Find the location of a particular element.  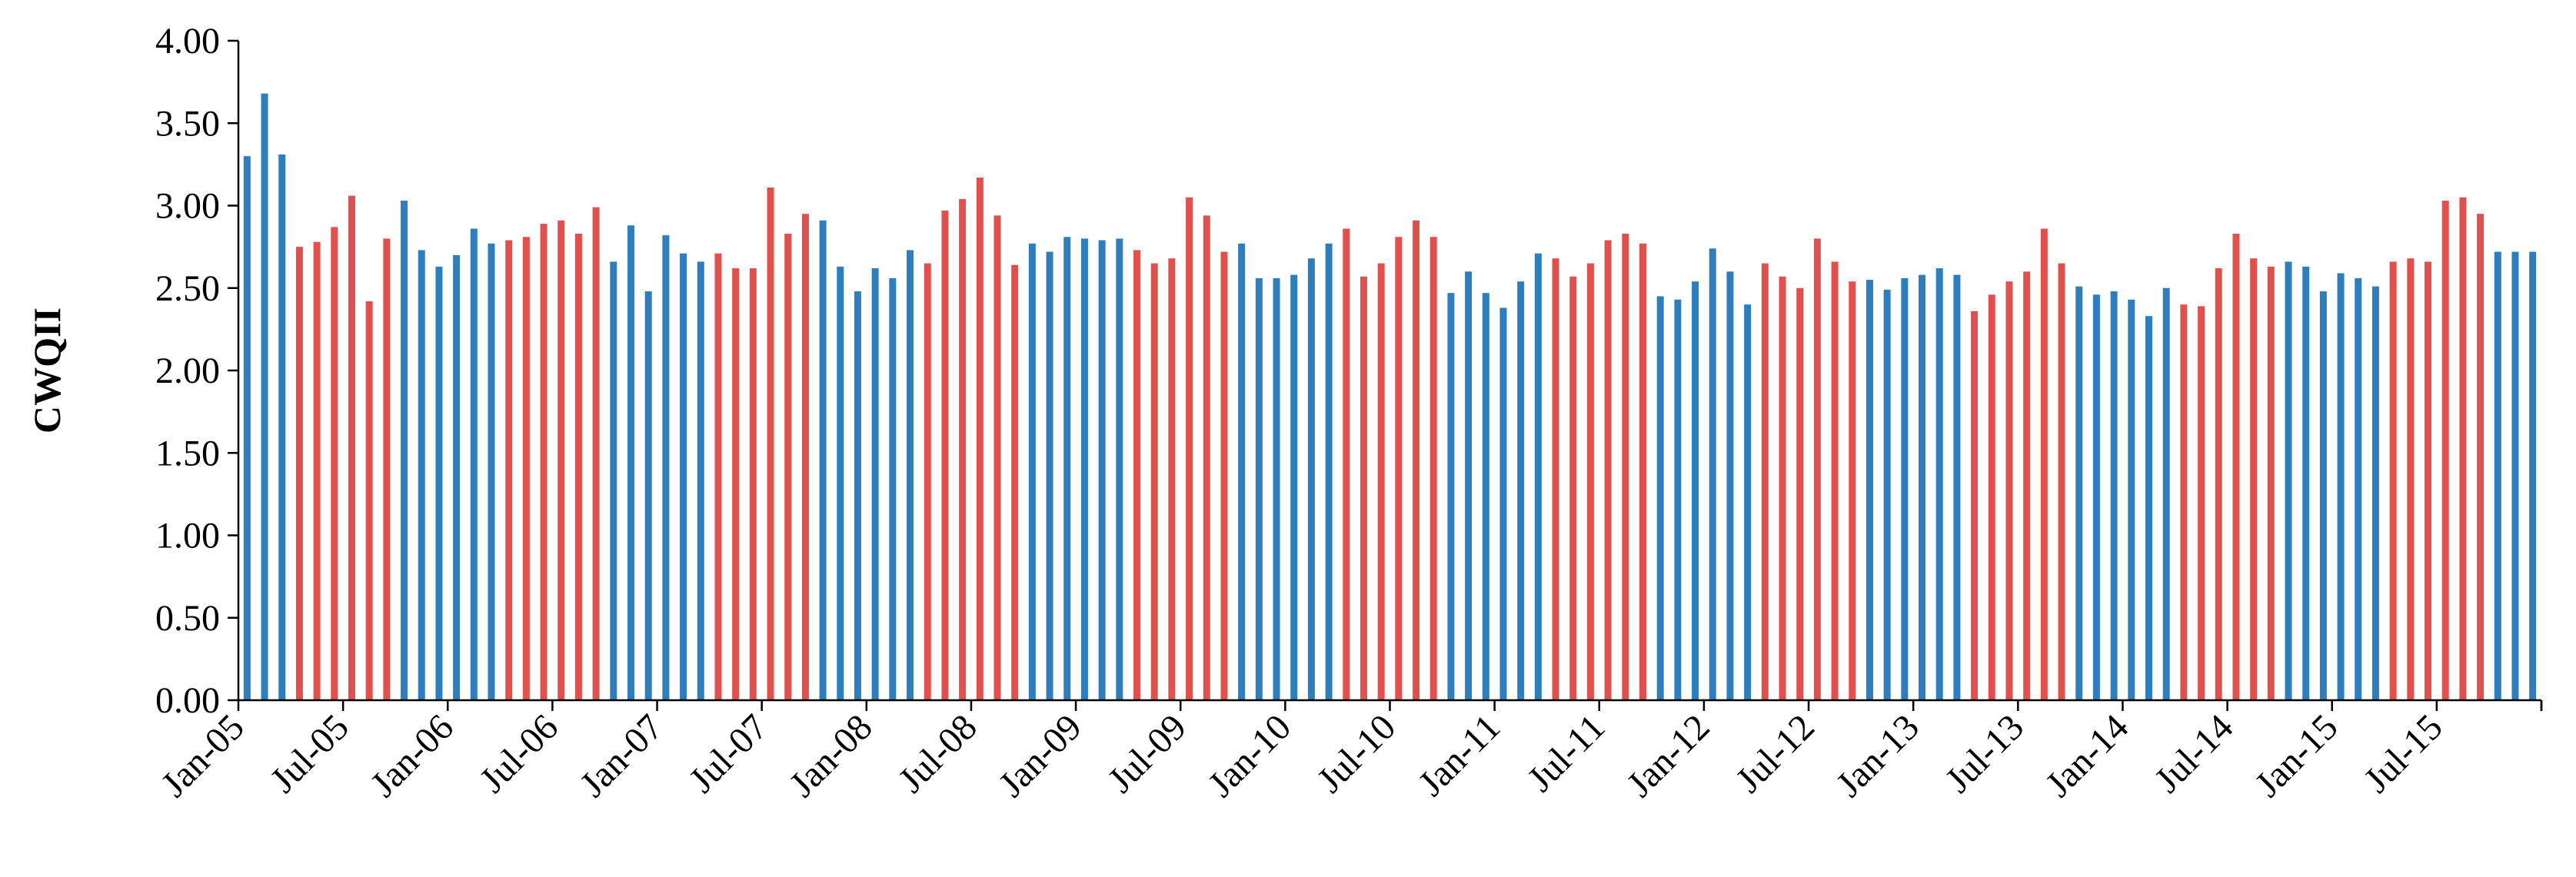

y-tick-label: 0.00 is located at coordinates (187, 701).